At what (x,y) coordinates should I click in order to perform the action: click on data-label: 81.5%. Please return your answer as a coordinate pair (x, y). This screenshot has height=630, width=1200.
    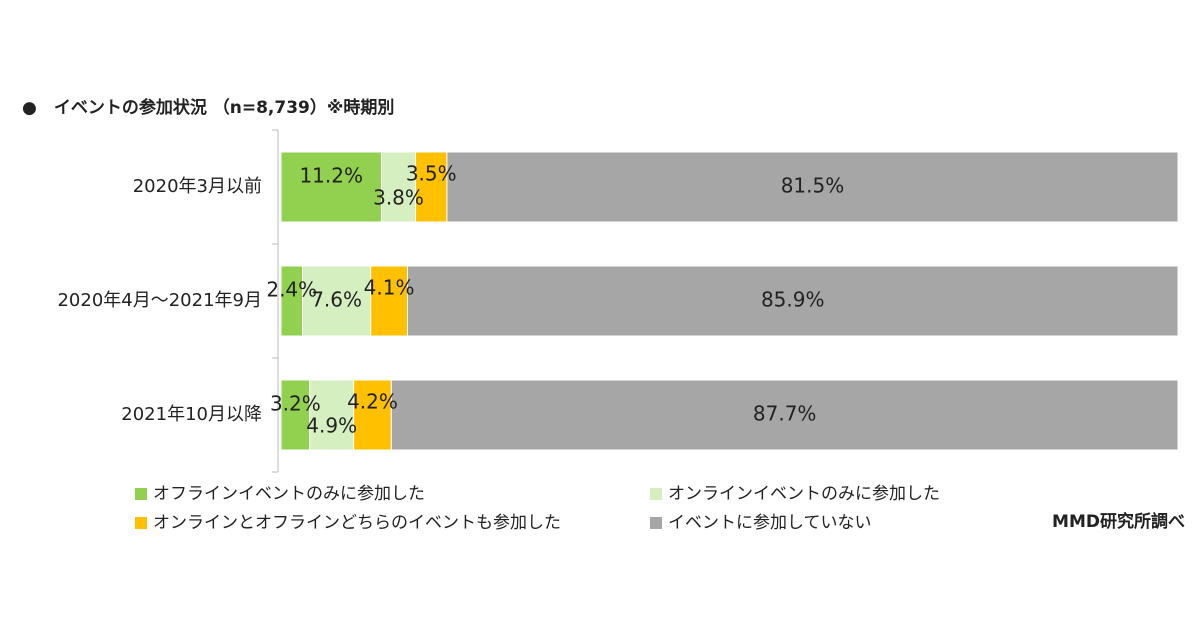
    Looking at the image, I should click on (813, 186).